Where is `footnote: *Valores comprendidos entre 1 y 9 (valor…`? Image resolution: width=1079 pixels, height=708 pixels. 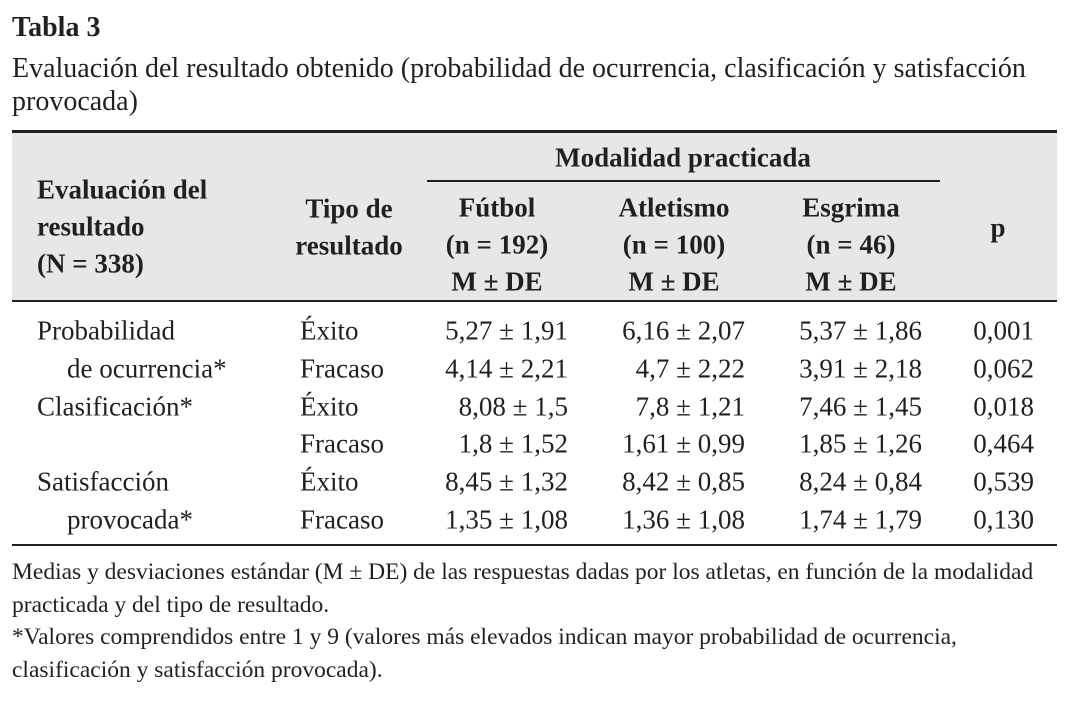
footnote: *Valores comprendidos entre 1 y 9 (valor… is located at coordinates (484, 653).